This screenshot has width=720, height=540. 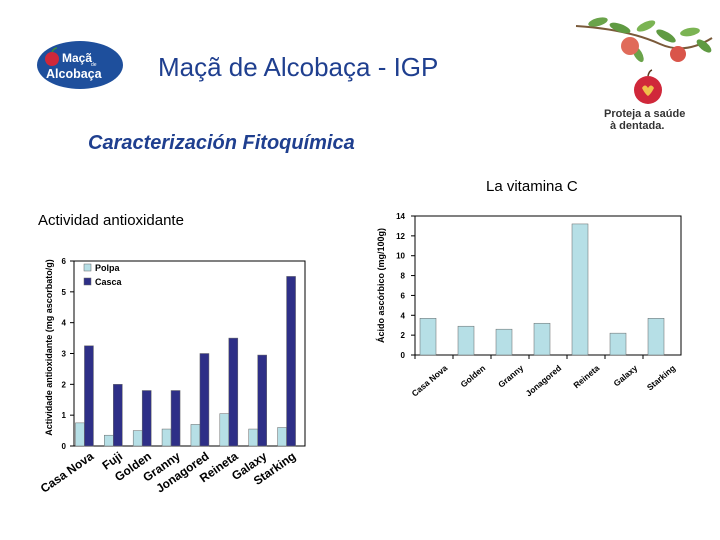 What do you see at coordinates (189, 353) in the screenshot?
I see `plot-frame` at bounding box center [189, 353].